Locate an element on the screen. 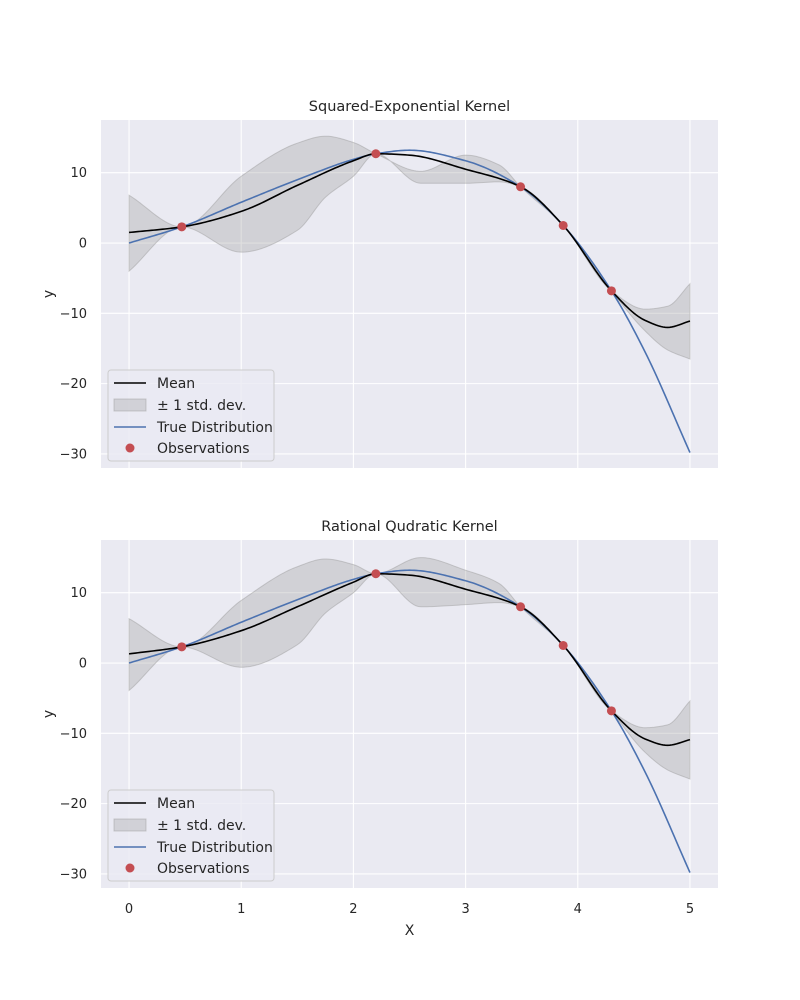  x-tick-label: 1 is located at coordinates (241, 909).